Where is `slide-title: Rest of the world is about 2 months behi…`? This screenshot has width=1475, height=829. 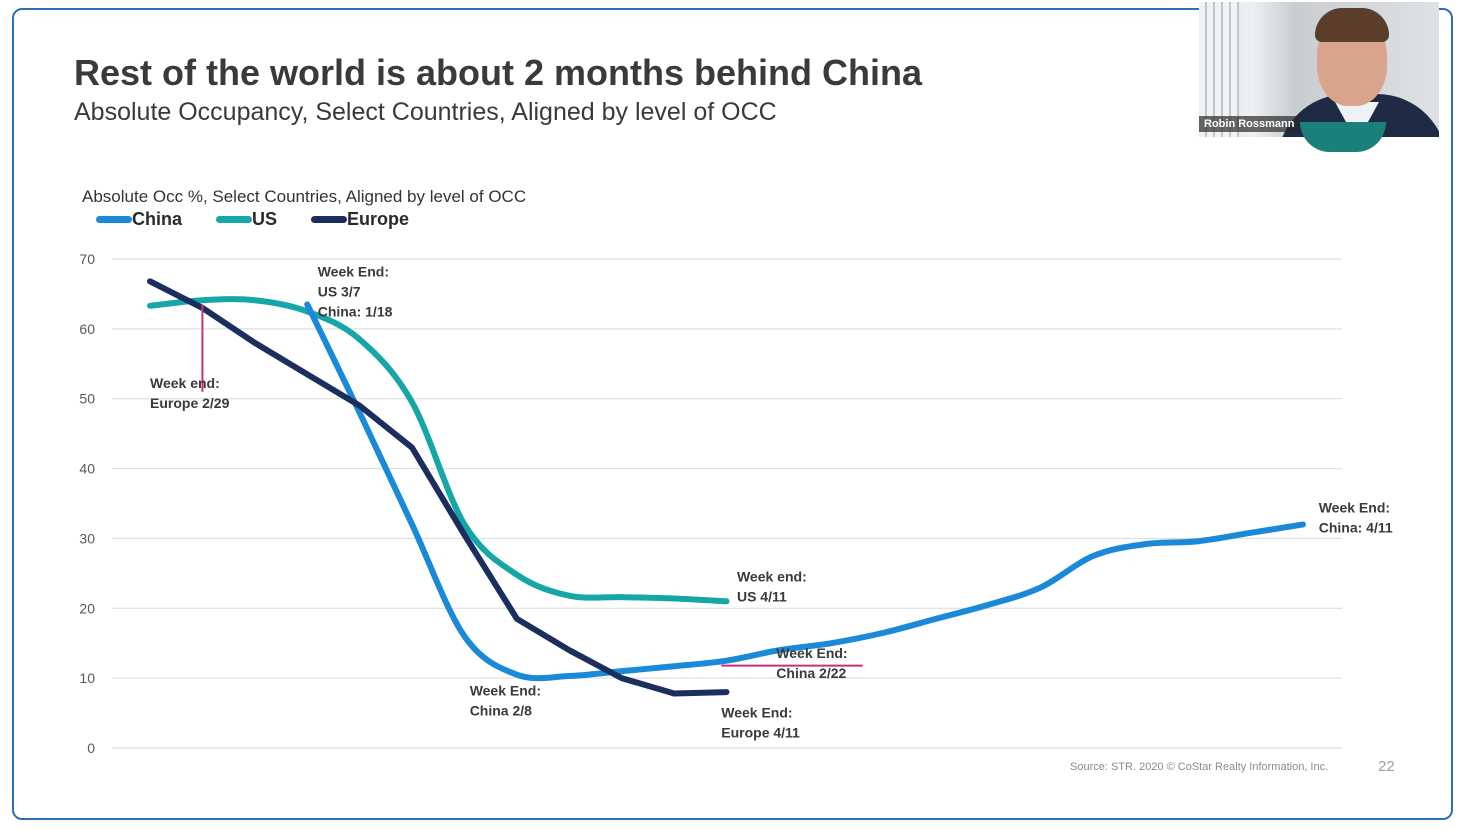
slide-title: Rest of the world is about 2 months behi… is located at coordinates (498, 72).